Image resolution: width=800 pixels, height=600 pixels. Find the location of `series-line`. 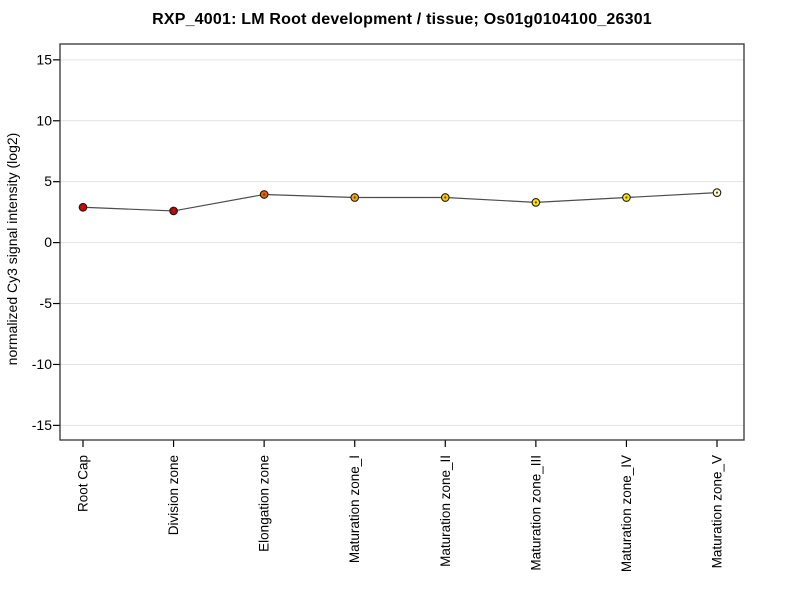

series-line is located at coordinates (400, 202).